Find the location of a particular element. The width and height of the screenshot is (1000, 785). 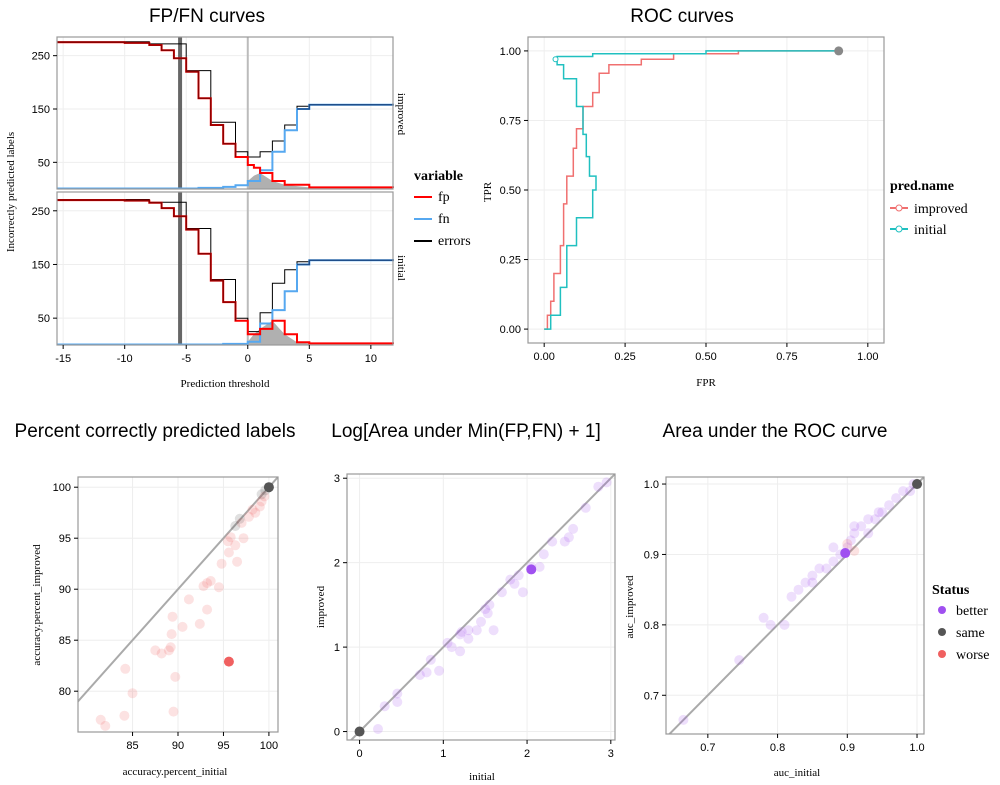

acc-xlabel: accuracy.percent_initial is located at coordinates (175, 772).